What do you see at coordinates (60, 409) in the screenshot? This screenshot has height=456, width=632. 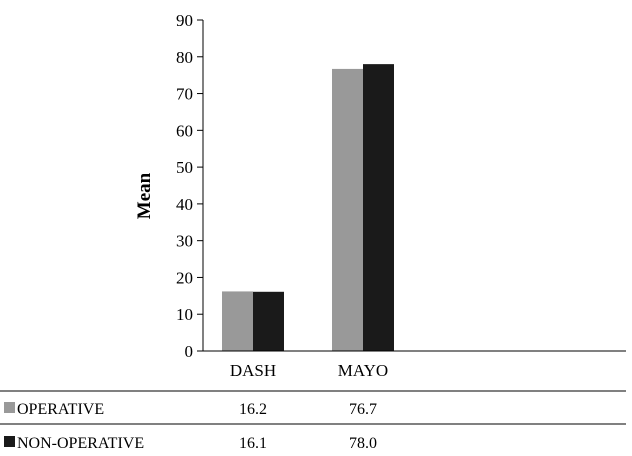 I see `legend-label: OPERATIVE` at bounding box center [60, 409].